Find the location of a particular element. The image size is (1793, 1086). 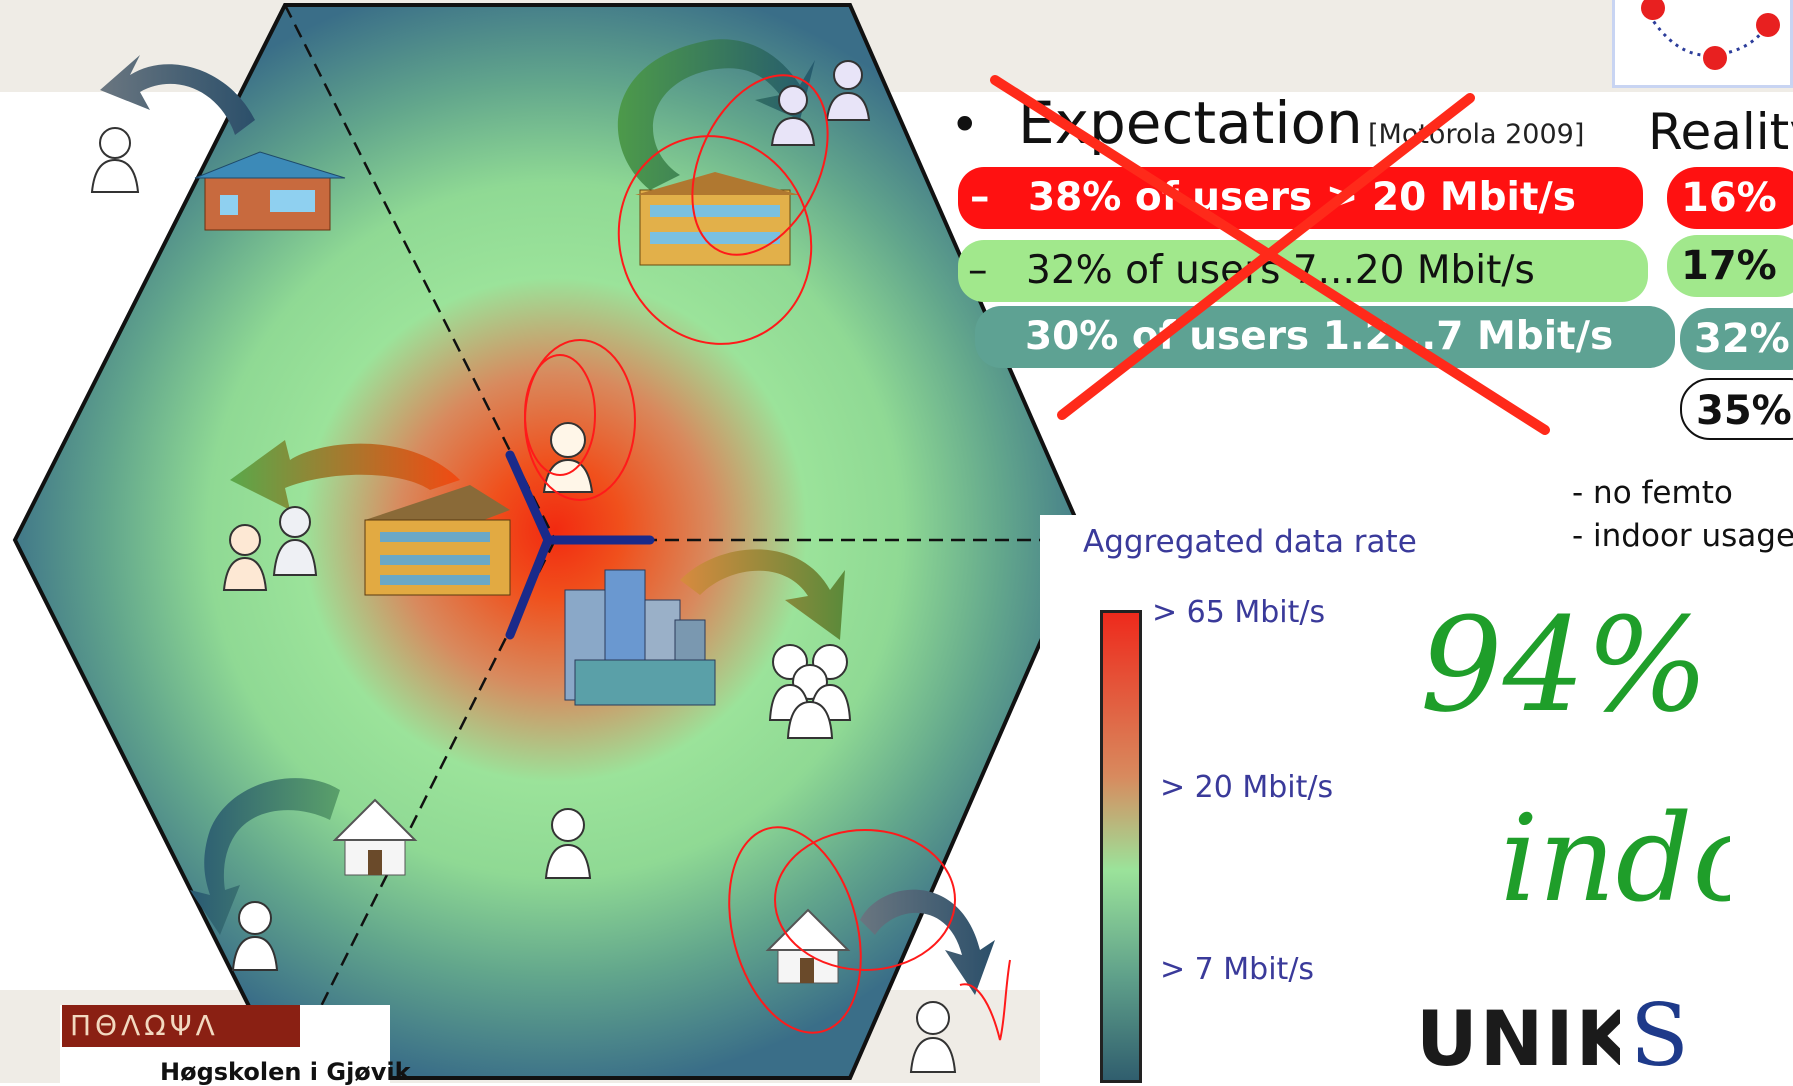

legend-label-low: > 7 Mbit/s is located at coordinates (1237, 969).